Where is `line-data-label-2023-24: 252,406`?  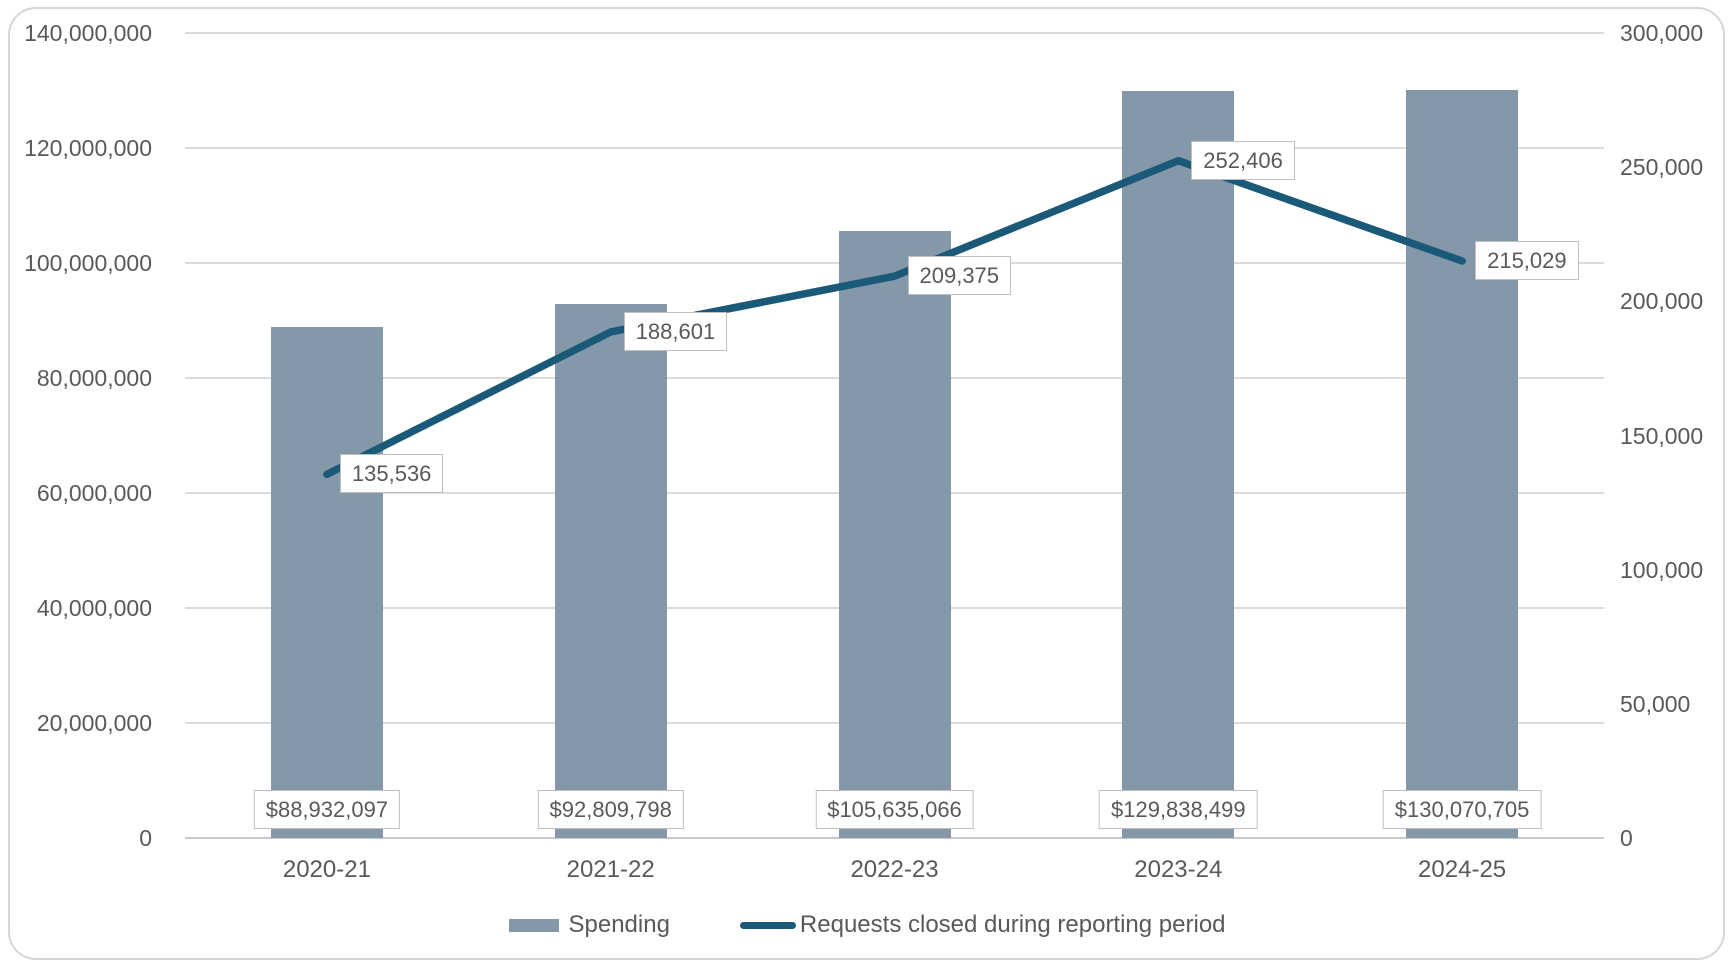 line-data-label-2023-24: 252,406 is located at coordinates (1243, 160).